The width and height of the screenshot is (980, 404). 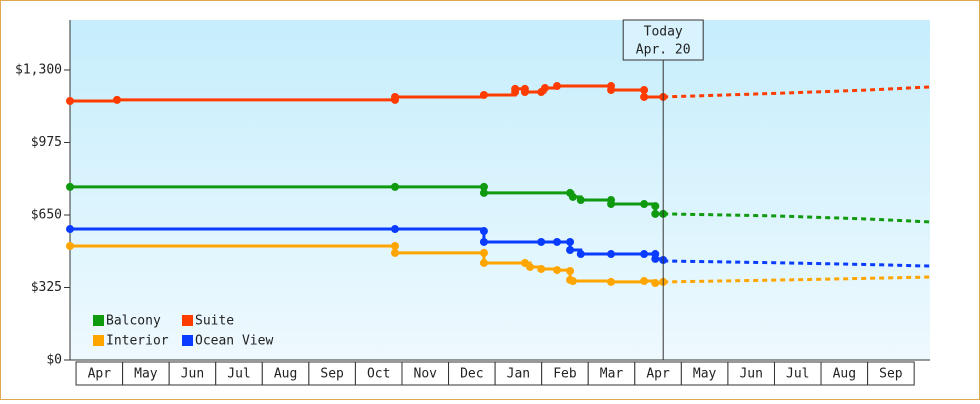 What do you see at coordinates (565, 374) in the screenshot?
I see `x-tick-label: Feb` at bounding box center [565, 374].